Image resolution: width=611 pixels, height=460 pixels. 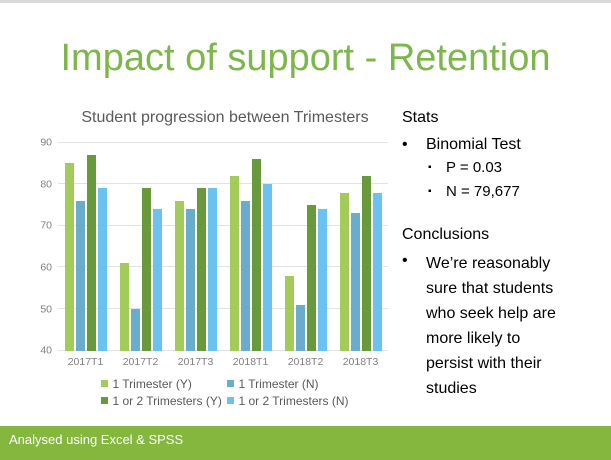 I want to click on bar-2017T3-1-trimester-(n), so click(x=190, y=280).